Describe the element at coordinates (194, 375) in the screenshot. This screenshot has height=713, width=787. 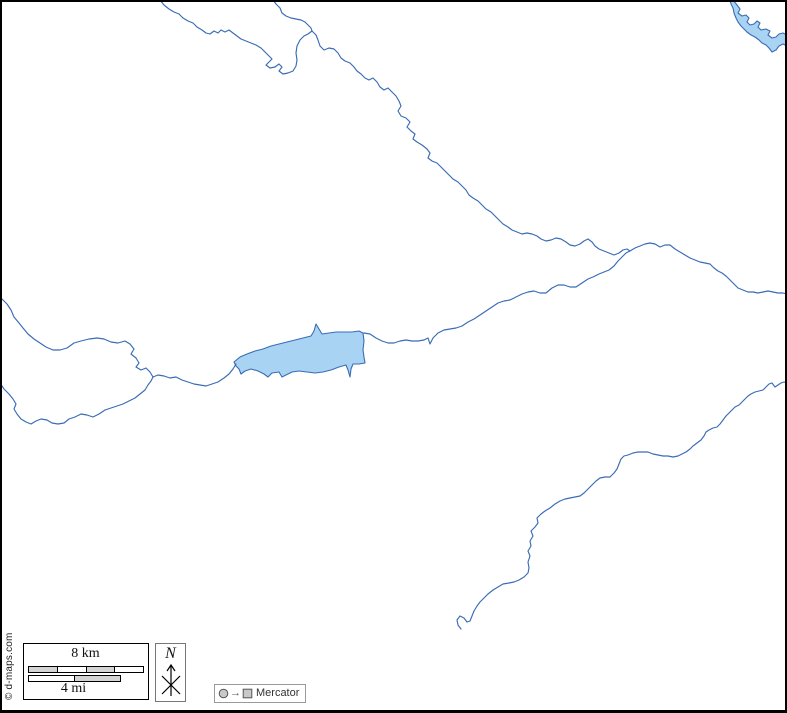
I see `river-lake-inflow-west` at that location.